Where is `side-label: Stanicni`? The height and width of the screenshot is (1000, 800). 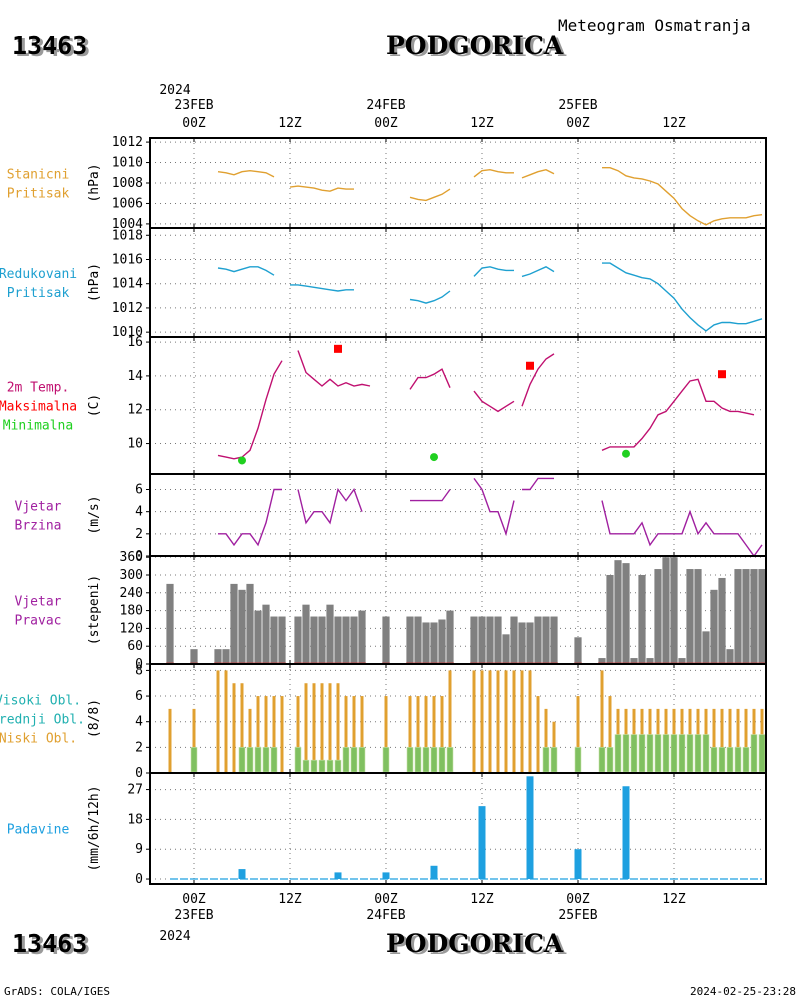
side-label: Stanicni is located at coordinates (38, 175).